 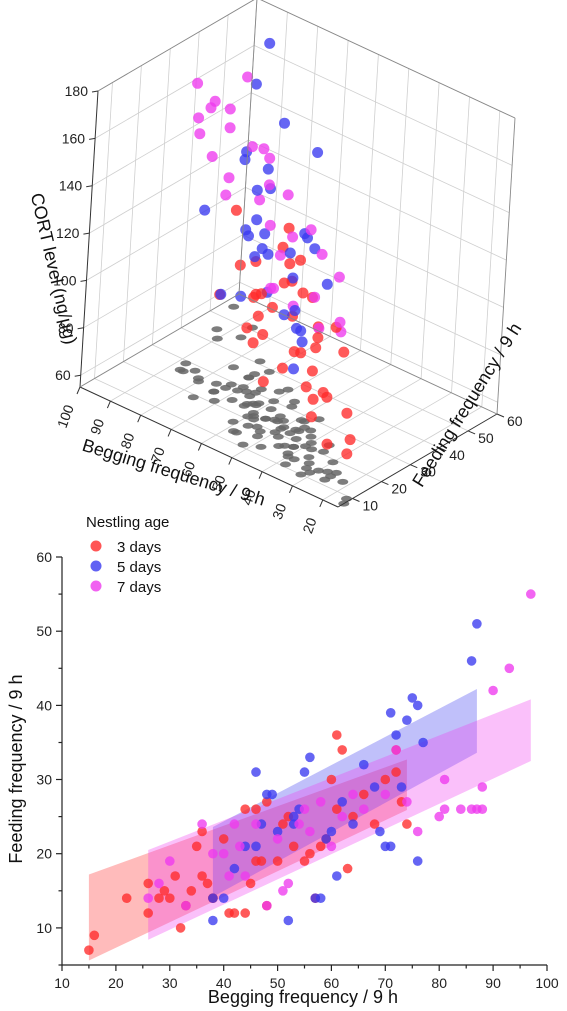 What do you see at coordinates (65, 416) in the screenshot?
I see `x-tick-label-3d: 100` at bounding box center [65, 416].